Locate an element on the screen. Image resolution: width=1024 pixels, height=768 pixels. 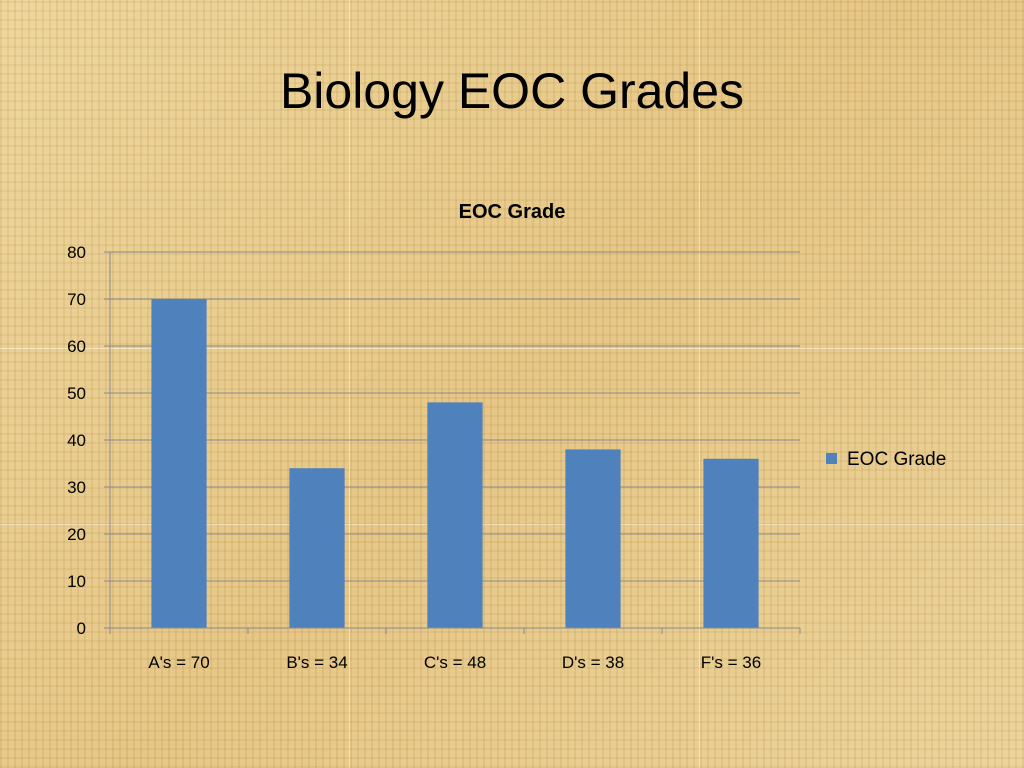
legend: EOC Grade is located at coordinates (886, 459).